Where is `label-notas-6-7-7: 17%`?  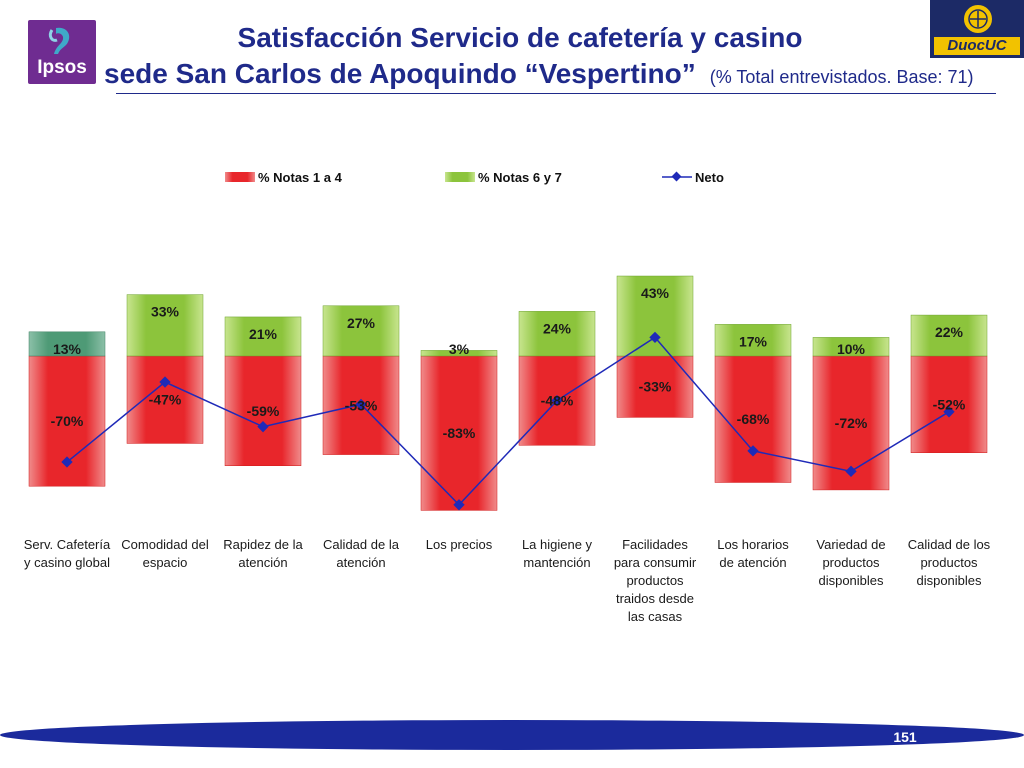 label-notas-6-7-7: 17% is located at coordinates (753, 341).